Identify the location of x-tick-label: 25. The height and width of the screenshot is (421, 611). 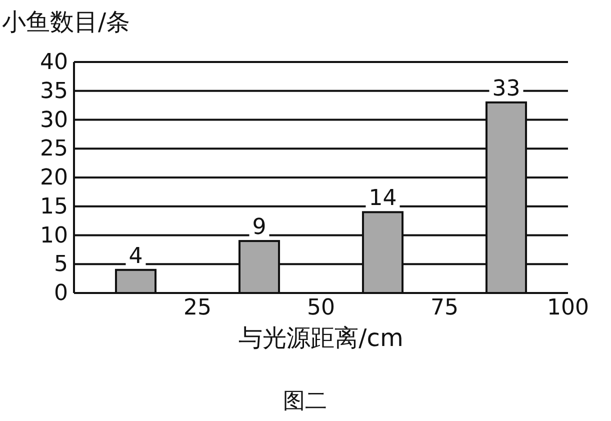
(198, 308).